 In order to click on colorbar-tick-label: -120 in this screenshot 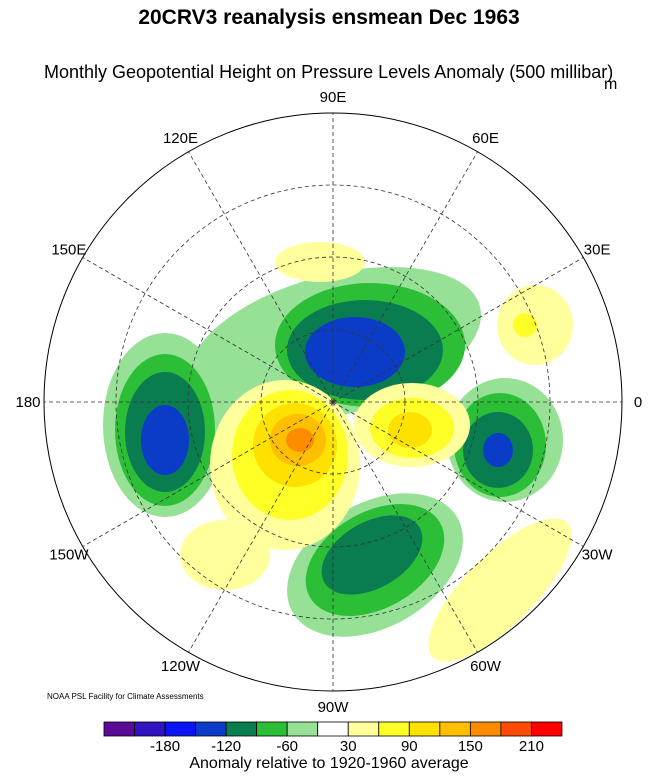, I will do `click(226, 746)`.